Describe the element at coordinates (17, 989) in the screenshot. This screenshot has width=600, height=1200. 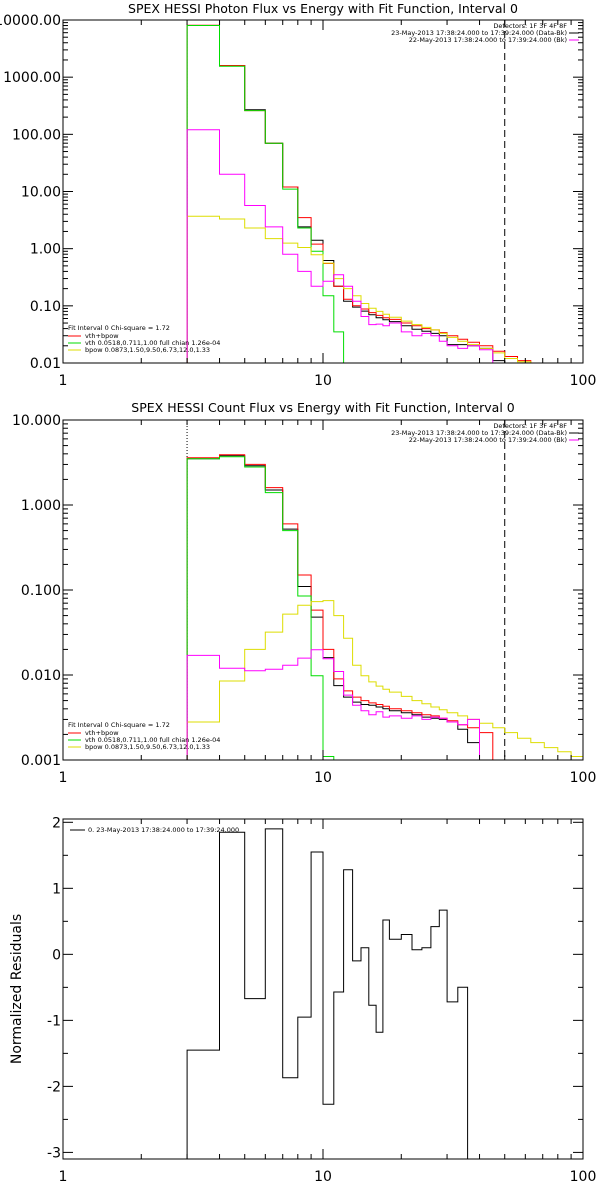
I see `y-axis-label: Normalized Residuals` at that location.